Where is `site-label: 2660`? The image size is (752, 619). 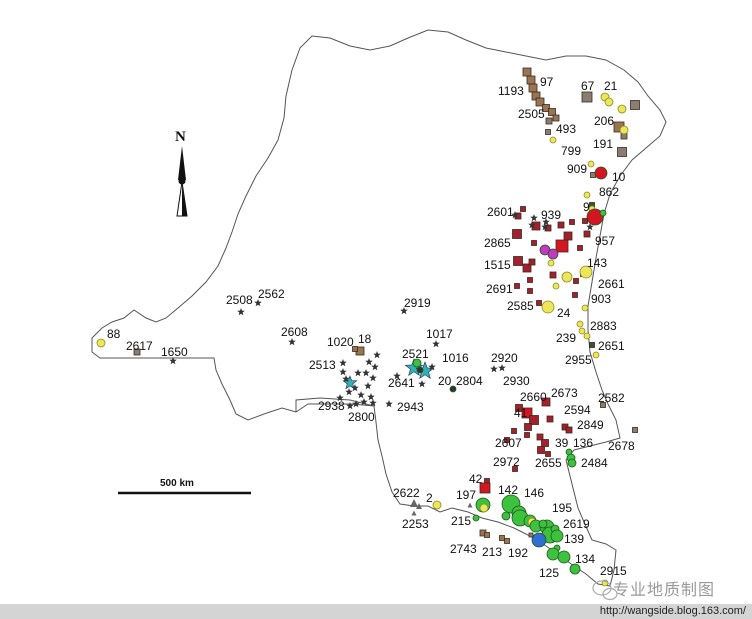
site-label: 2660 is located at coordinates (533, 397).